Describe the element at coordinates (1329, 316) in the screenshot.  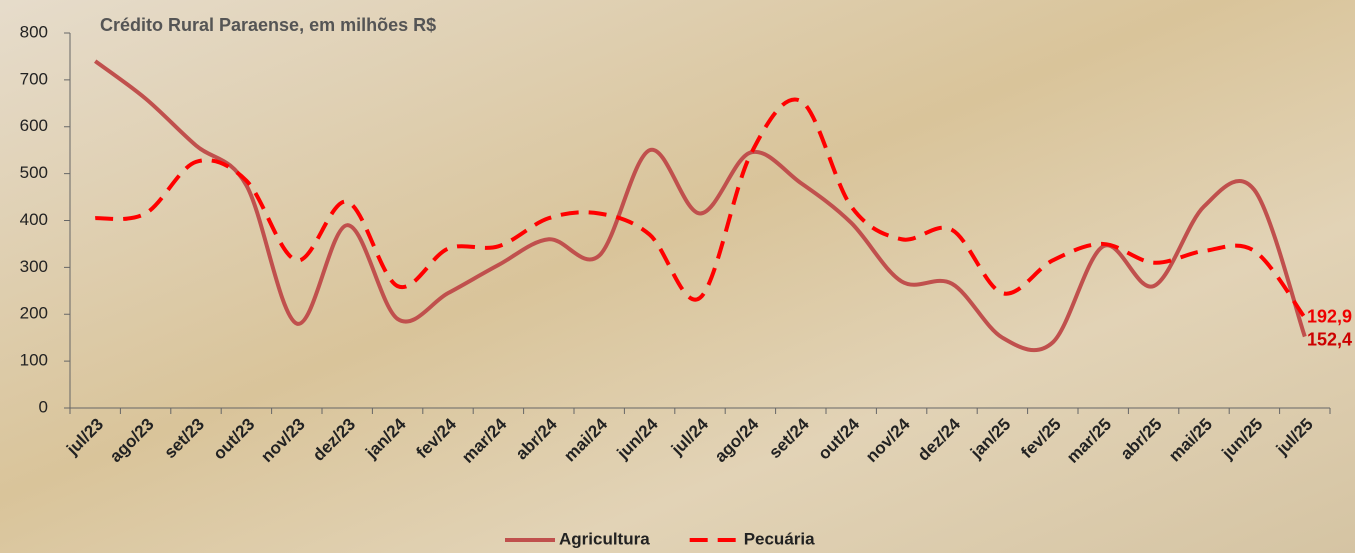
I see `value-label: 192,9` at that location.